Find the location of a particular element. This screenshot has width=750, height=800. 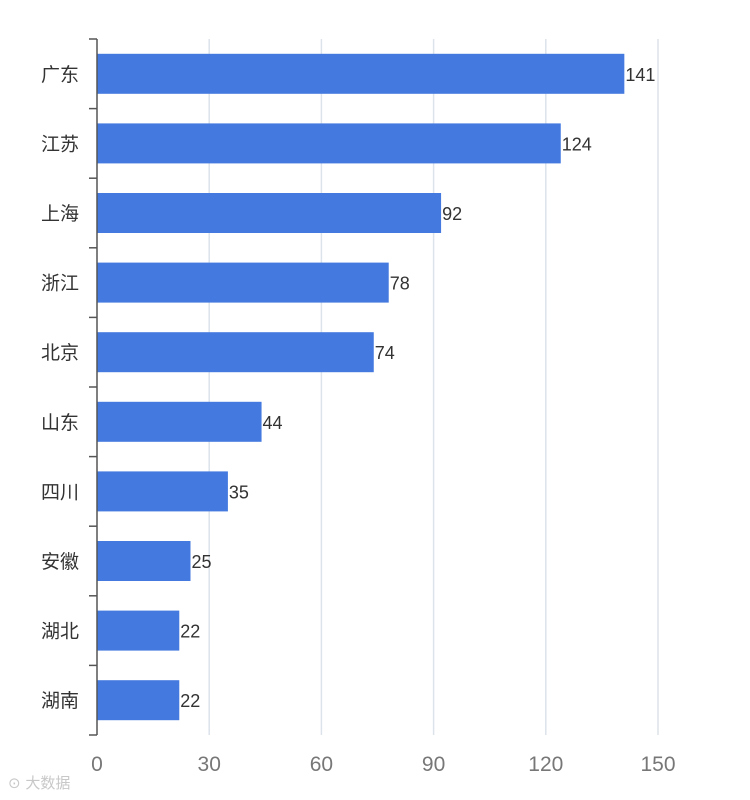

data-label: 124 is located at coordinates (577, 144).